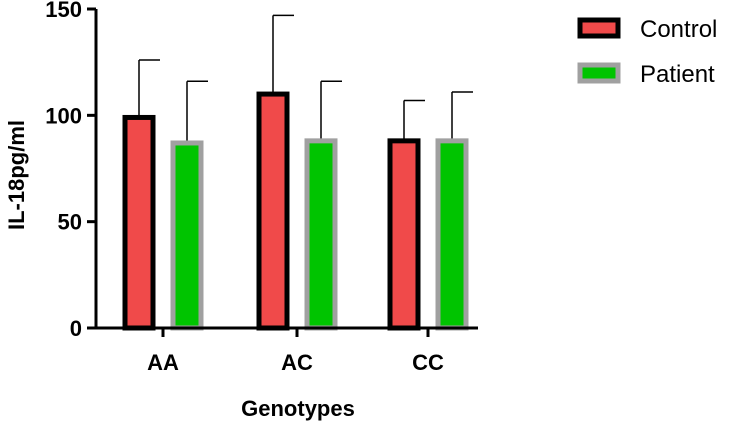 This screenshot has width=735, height=423. Describe the element at coordinates (678, 29) in the screenshot. I see `legend-label-control: Control` at that location.